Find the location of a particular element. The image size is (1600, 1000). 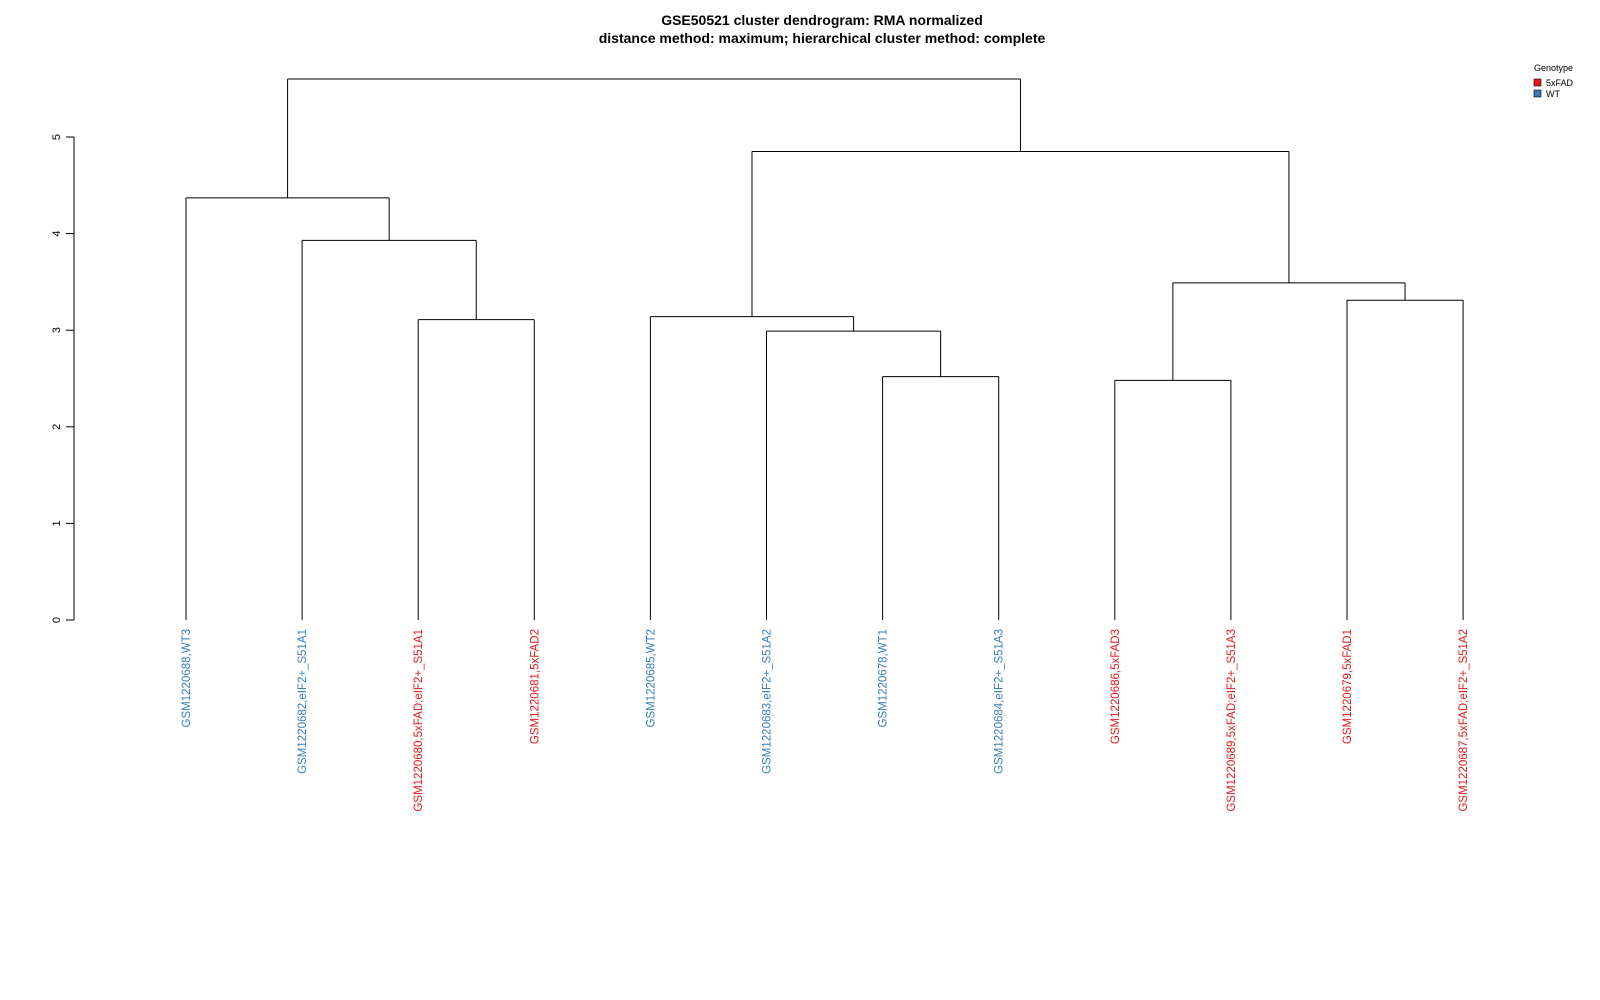

leaf-label: GSM1220687,5xFAD;eIF2+_S51A2 is located at coordinates (1464, 720).